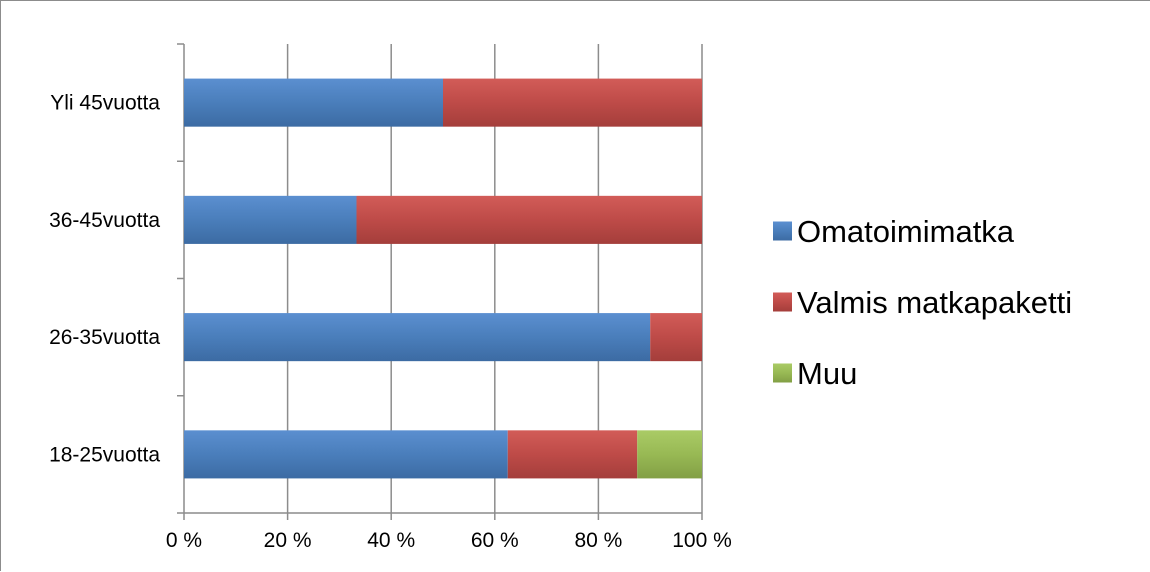 The width and height of the screenshot is (1150, 572). I want to click on legend: Omatoimimatka Valmis matkapaketti Muu, so click(922, 302).